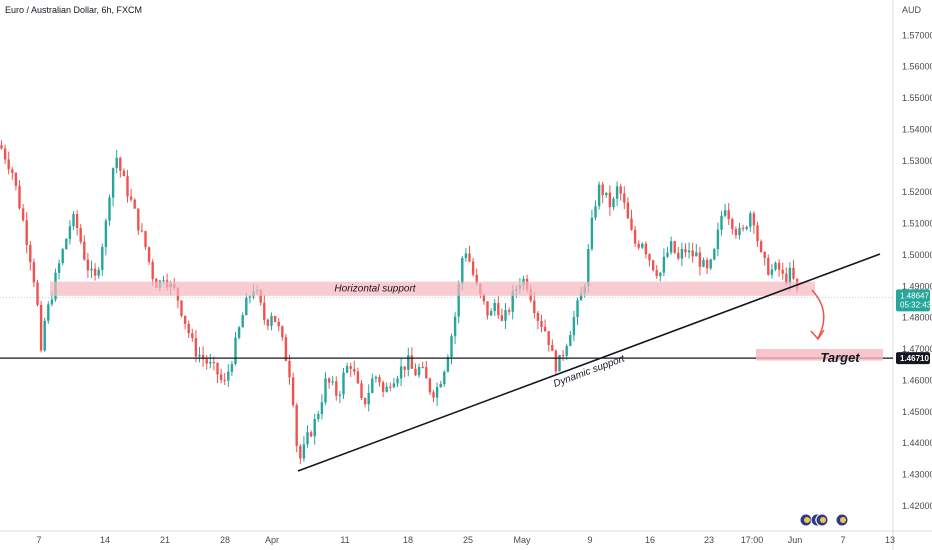 This screenshot has height=550, width=932. What do you see at coordinates (375, 289) in the screenshot?
I see `horizontal-support-label: Horizontal support` at bounding box center [375, 289].